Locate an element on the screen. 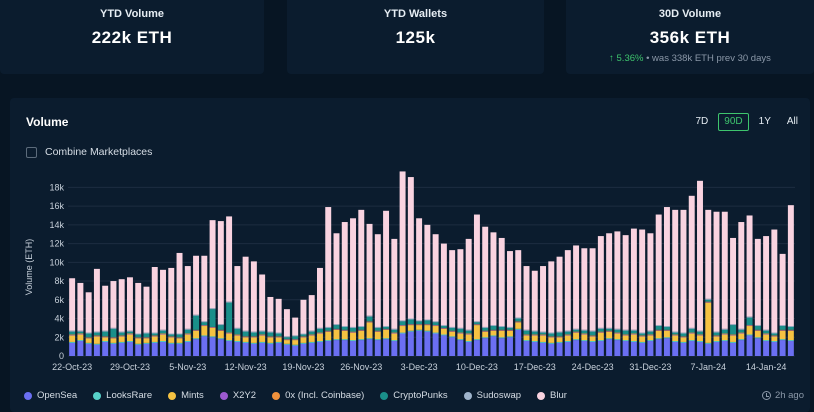 Image resolution: width=814 pixels, height=412 pixels. y-tick-label: 16k is located at coordinates (56, 206).